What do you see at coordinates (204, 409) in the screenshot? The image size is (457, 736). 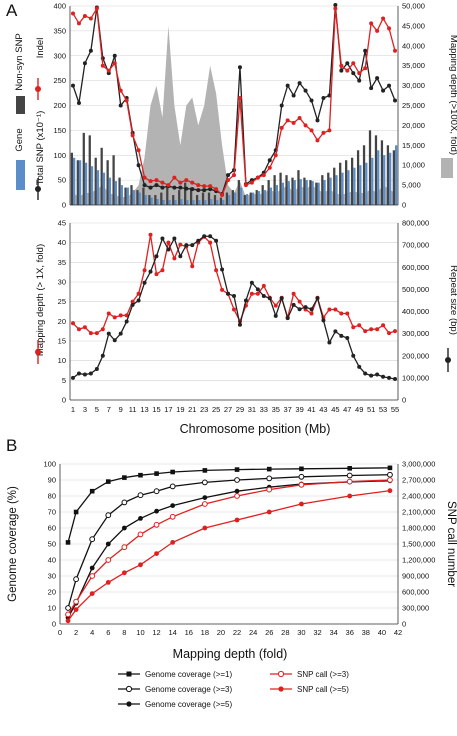 I see `x-tick-label: 23` at bounding box center [204, 409].